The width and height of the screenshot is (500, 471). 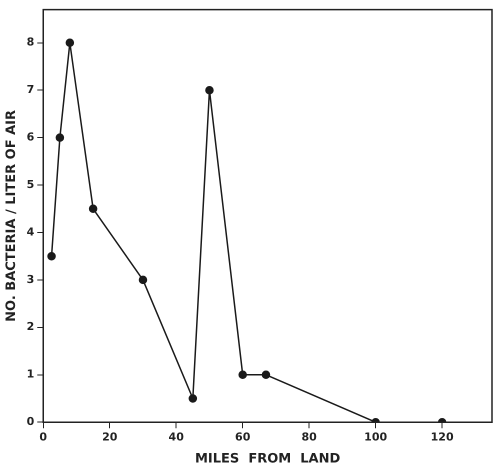 What do you see at coordinates (30, 279) in the screenshot?
I see `y-tick-label: 3` at bounding box center [30, 279].